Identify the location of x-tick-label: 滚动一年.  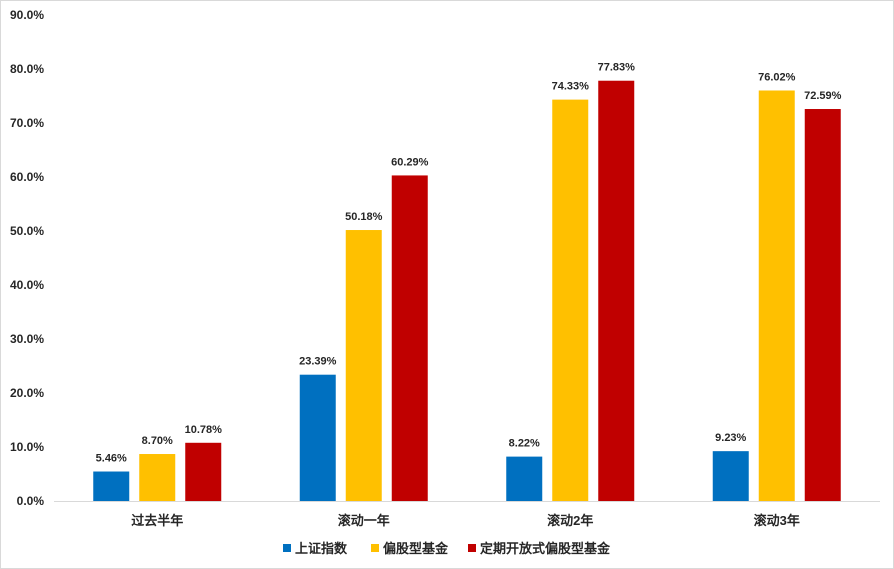
(364, 520).